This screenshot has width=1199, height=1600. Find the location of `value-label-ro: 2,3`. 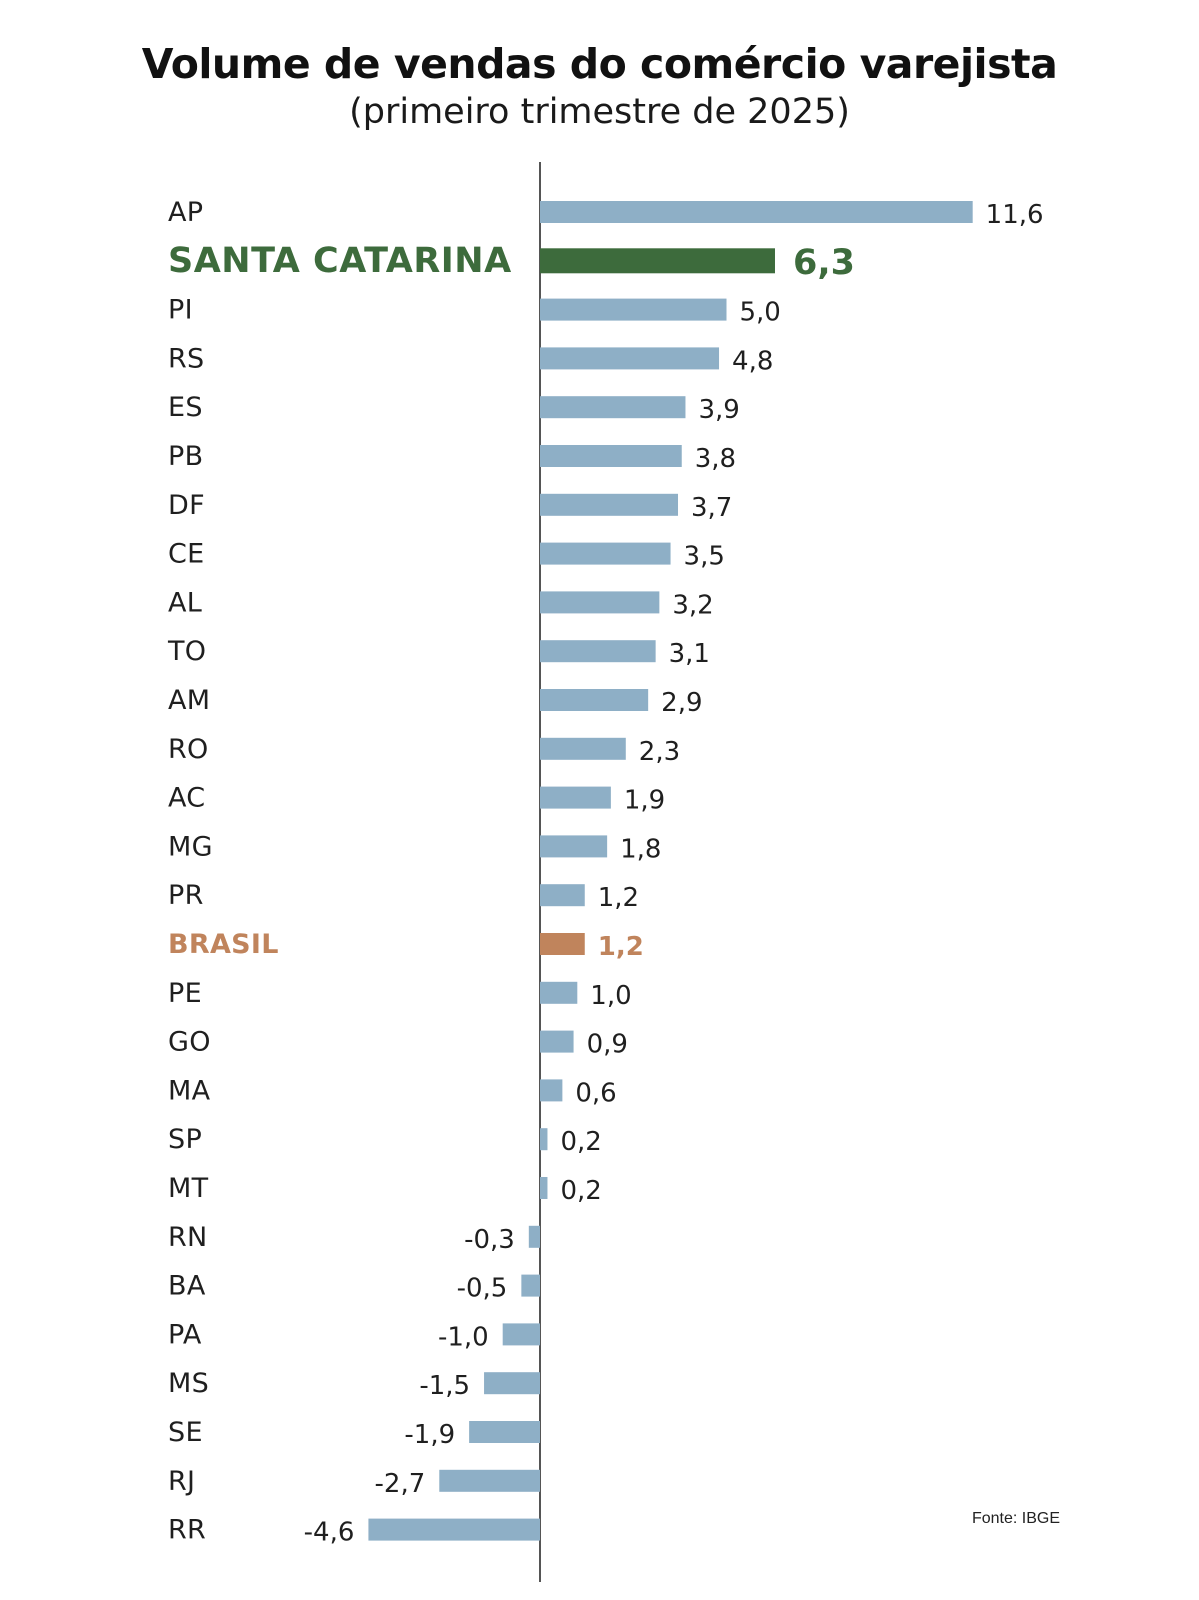

value-label-ro: 2,3 is located at coordinates (659, 752).